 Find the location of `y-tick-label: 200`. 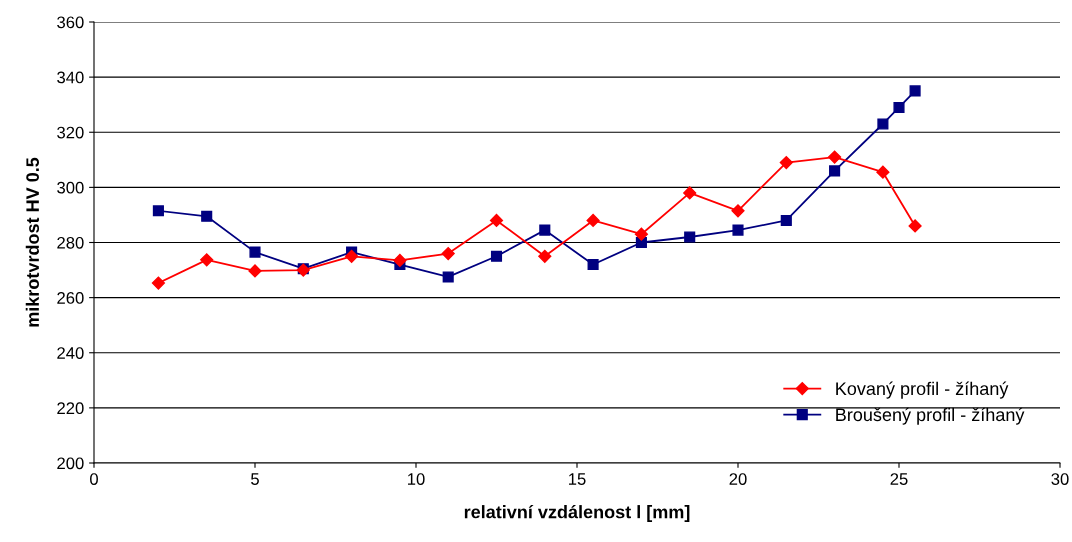

y-tick-label: 200 is located at coordinates (70, 463).